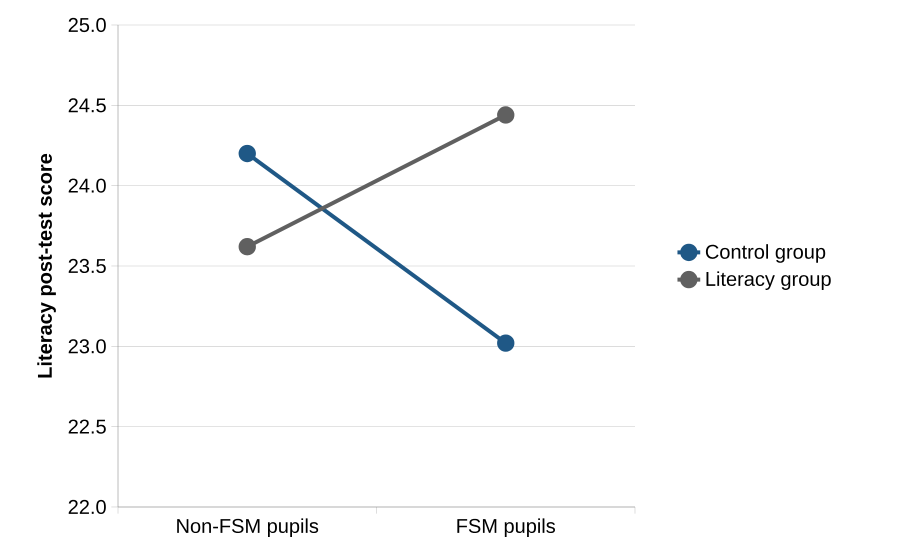 The image size is (900, 552). What do you see at coordinates (506, 527) in the screenshot?
I see `x-tick-label: FSM pupils` at bounding box center [506, 527].